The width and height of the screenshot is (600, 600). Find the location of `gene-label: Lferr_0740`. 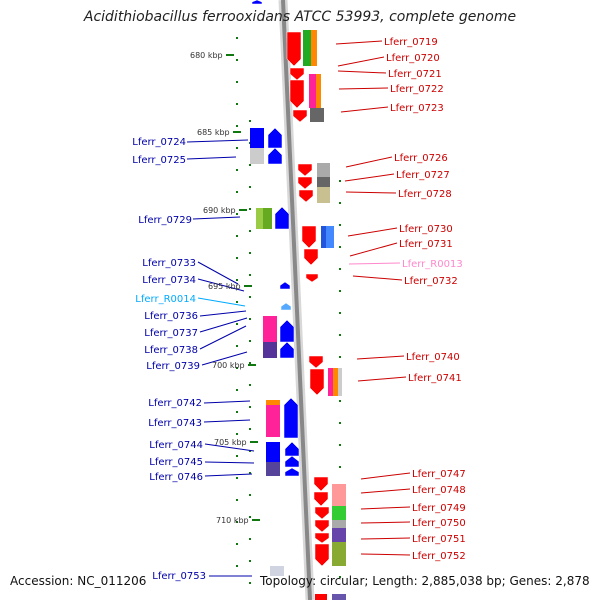

gene-label: Lferr_0740 is located at coordinates (433, 357).